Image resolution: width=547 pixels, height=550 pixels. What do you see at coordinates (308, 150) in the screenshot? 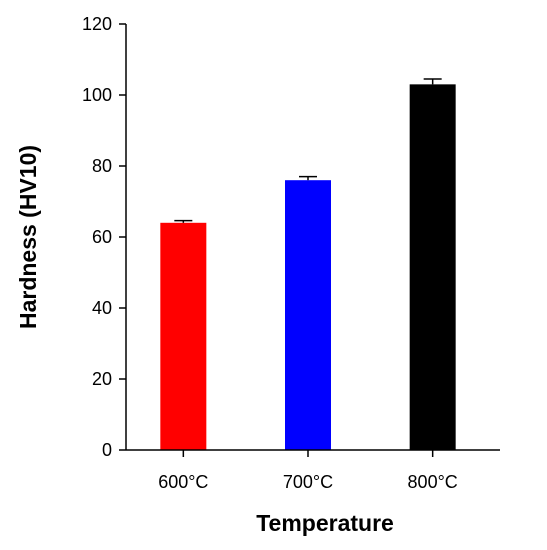
I see `error-bars` at bounding box center [308, 150].